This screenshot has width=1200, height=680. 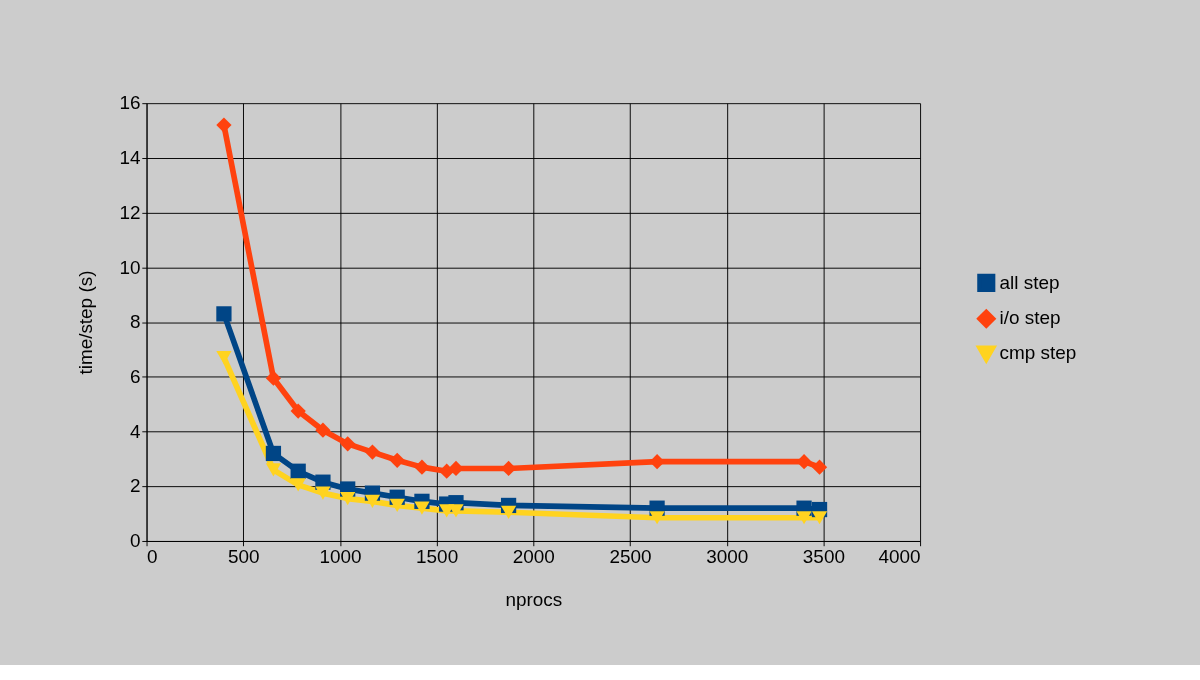 What do you see at coordinates (630, 557) in the screenshot?
I see `x-tick-label: 2500` at bounding box center [630, 557].